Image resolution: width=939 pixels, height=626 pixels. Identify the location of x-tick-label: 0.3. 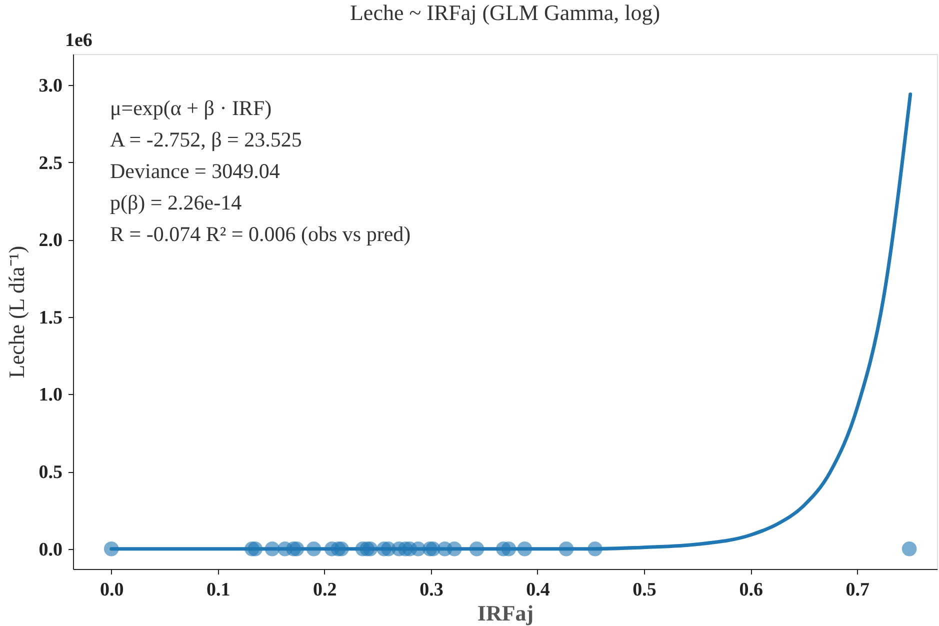
(432, 590).